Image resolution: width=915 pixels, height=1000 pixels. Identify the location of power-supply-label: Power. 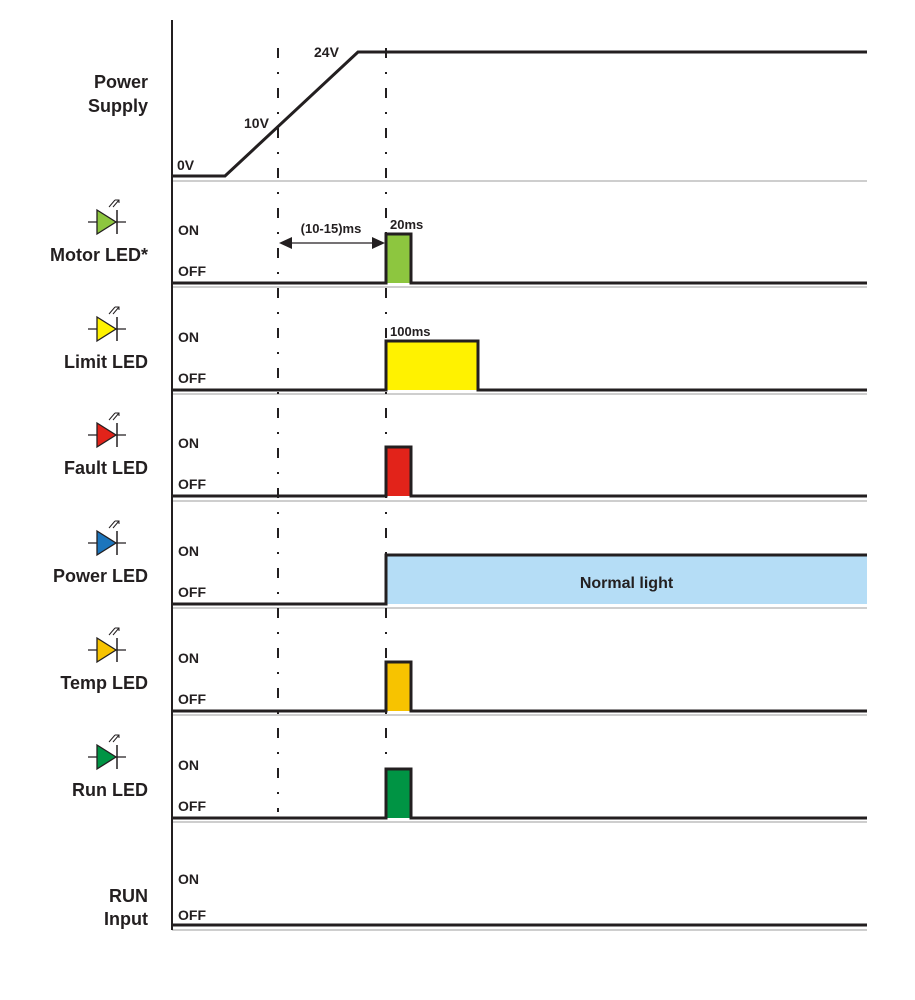
(121, 82).